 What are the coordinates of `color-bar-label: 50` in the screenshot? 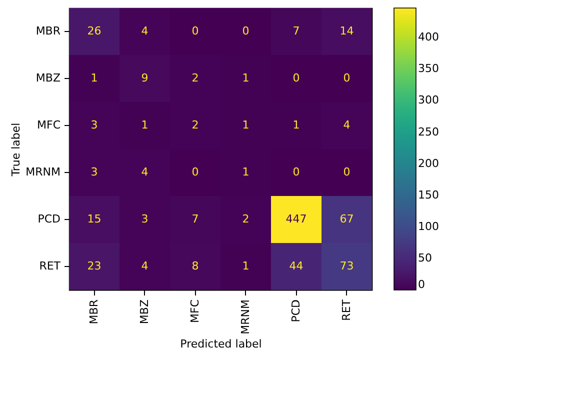 It's located at (425, 257).